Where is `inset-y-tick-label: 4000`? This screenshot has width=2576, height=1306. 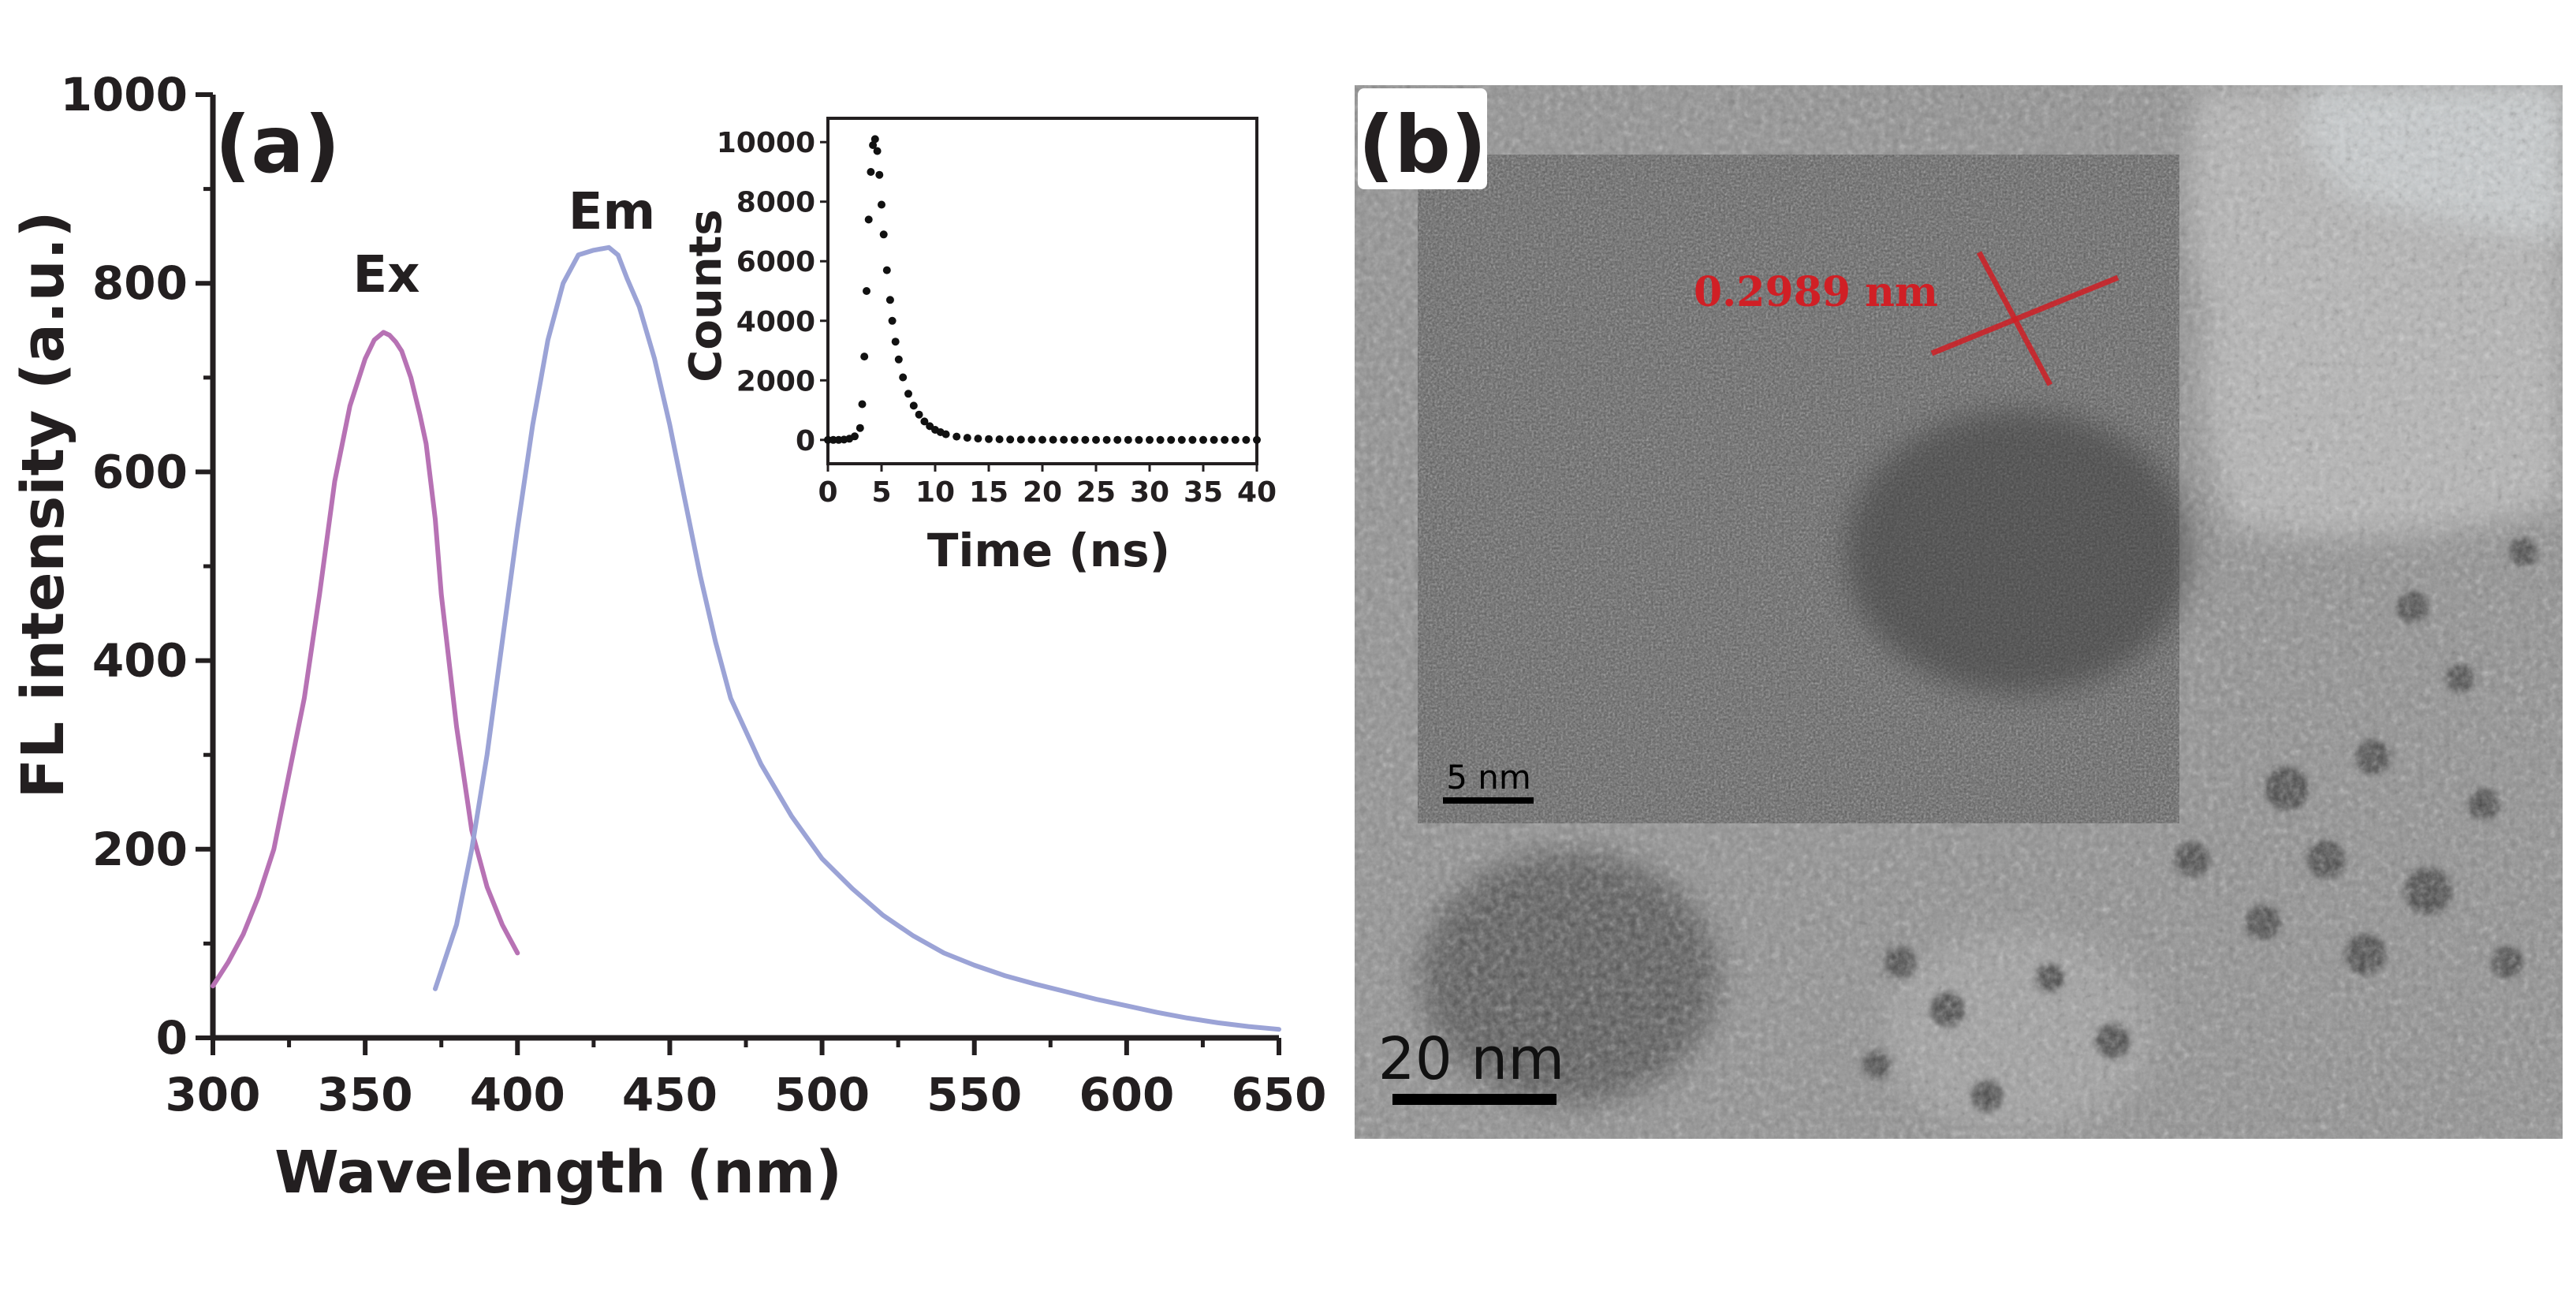
inset-y-tick-label: 4000 is located at coordinates (775, 322).